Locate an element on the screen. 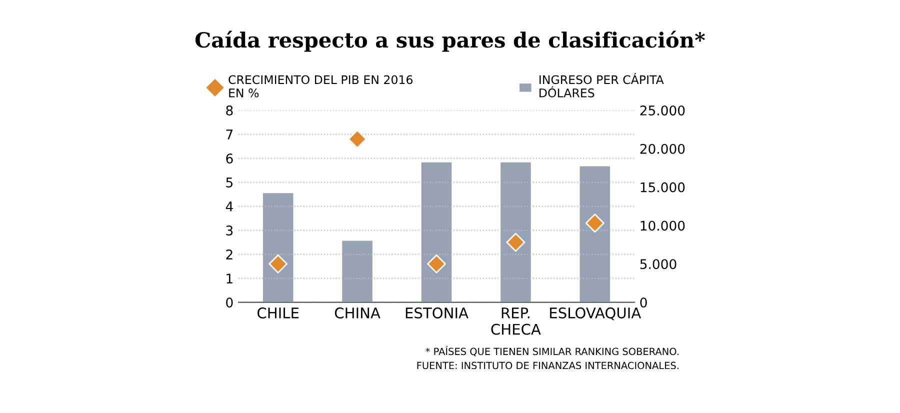 The image size is (900, 413). text: * PAÍSES QUE TIENEN SIMILAR RANKING SOBERANO. is located at coordinates (552, 351).